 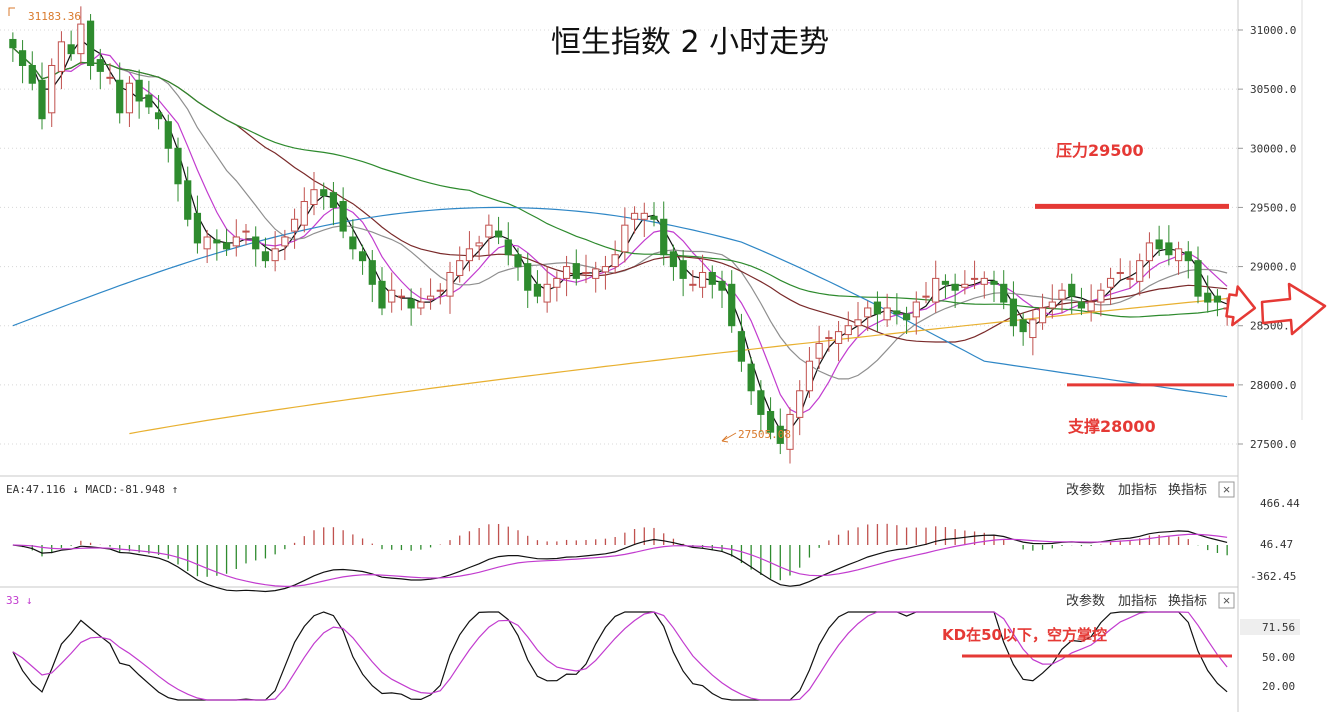 What do you see at coordinates (1137, 490) in the screenshot?
I see `macd-add-indicator-button: 加指标` at bounding box center [1137, 490].